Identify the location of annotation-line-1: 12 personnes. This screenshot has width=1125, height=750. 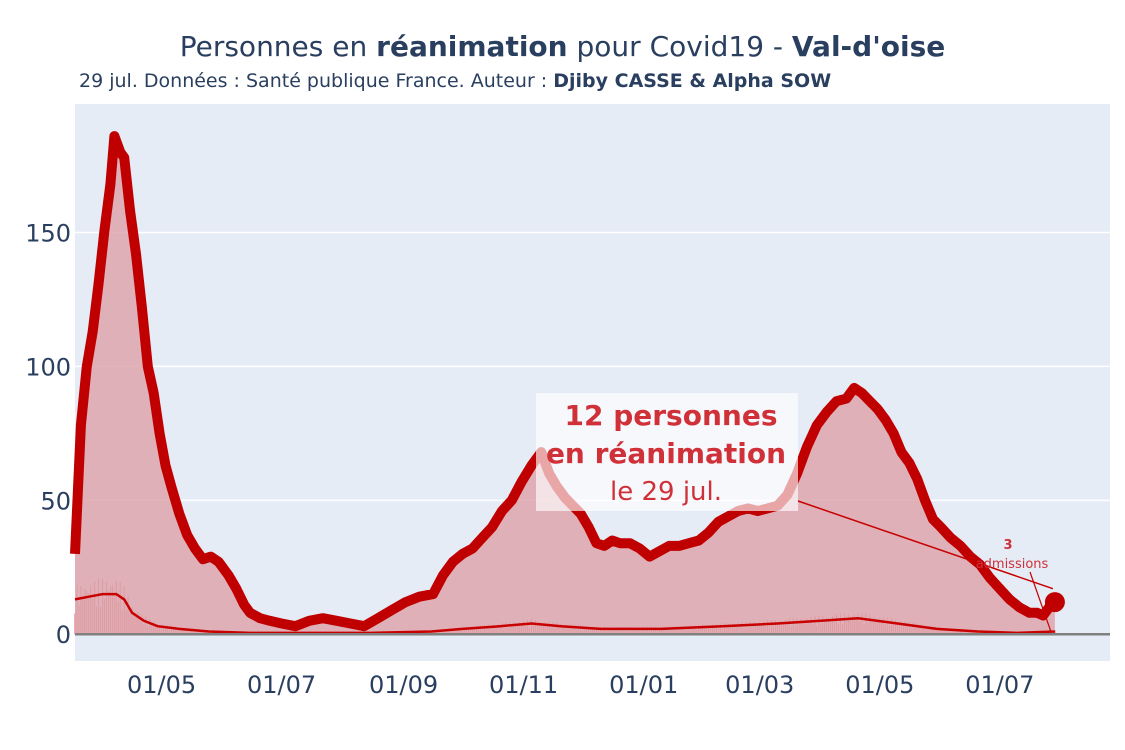
(671, 415).